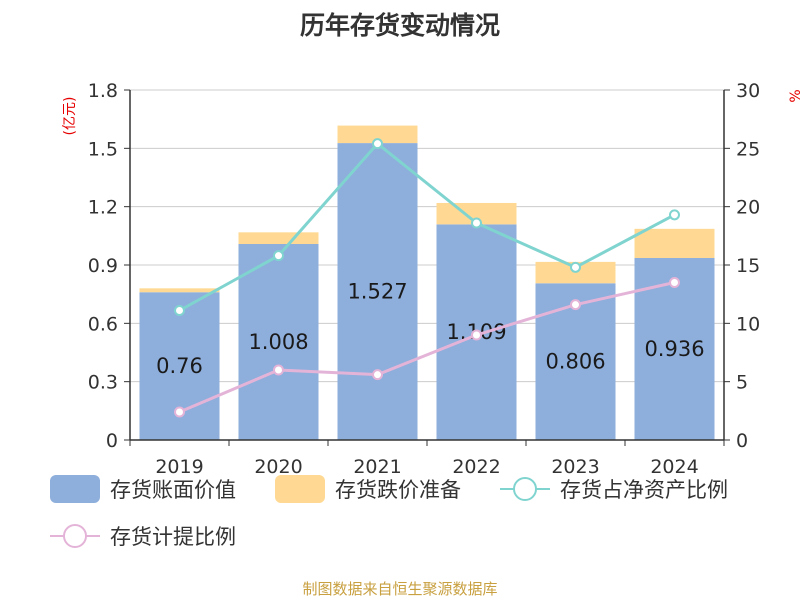  What do you see at coordinates (399, 589) in the screenshot?
I see `source-note: 制图数据来自恒生聚源数据库` at bounding box center [399, 589].